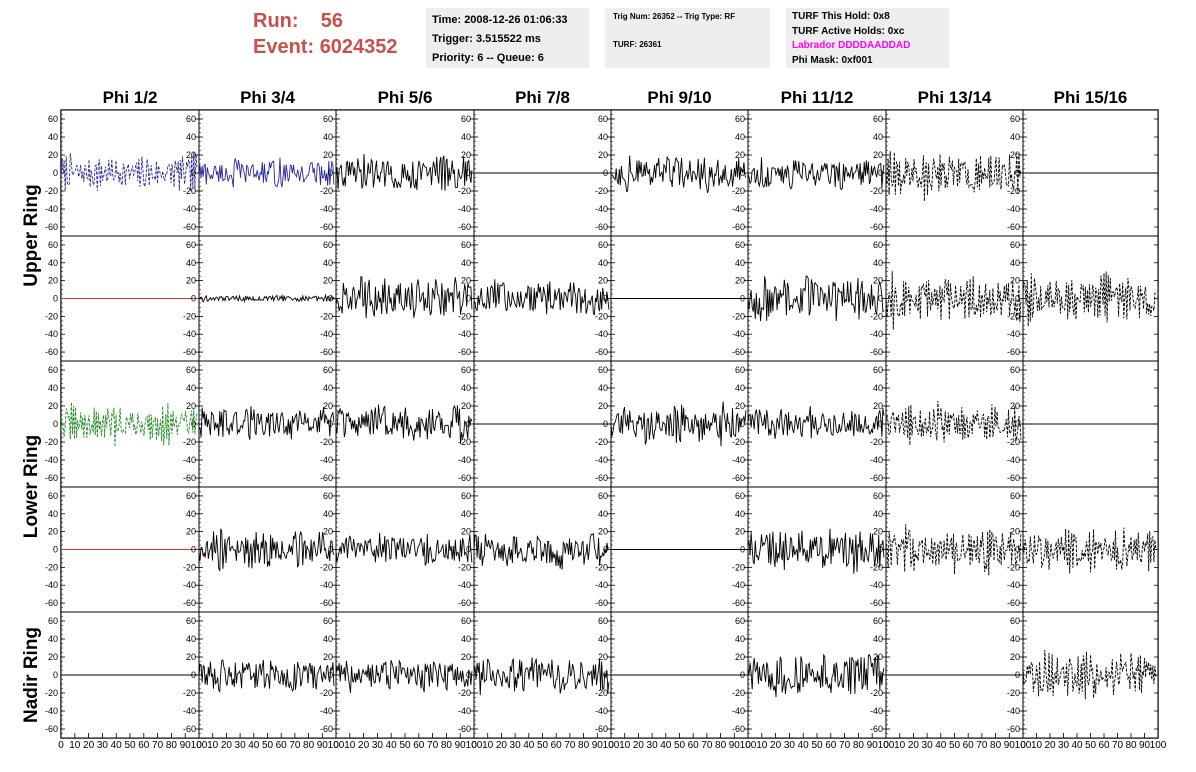 The width and height of the screenshot is (1196, 772). What do you see at coordinates (488, 58) in the screenshot?
I see `priority-text: Priority: 6 -- Queue: 6` at bounding box center [488, 58].